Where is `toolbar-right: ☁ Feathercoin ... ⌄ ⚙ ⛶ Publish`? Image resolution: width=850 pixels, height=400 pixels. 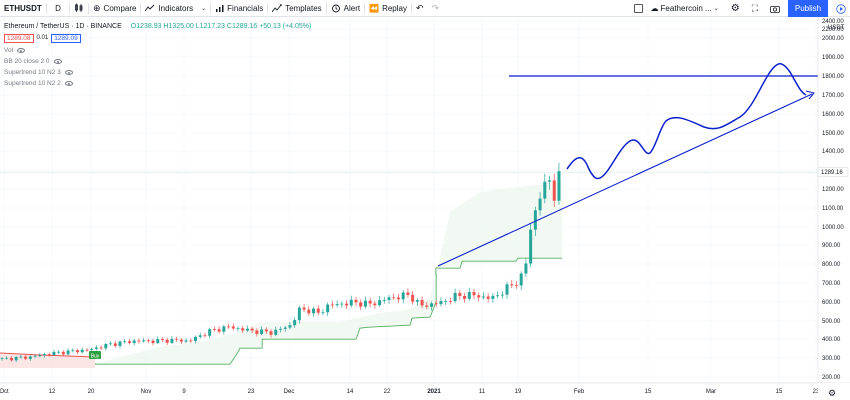
toolbar-right: ☁ Feathercoin ... ⌄ ⚙ ⛶ Publish is located at coordinates (741, 8).